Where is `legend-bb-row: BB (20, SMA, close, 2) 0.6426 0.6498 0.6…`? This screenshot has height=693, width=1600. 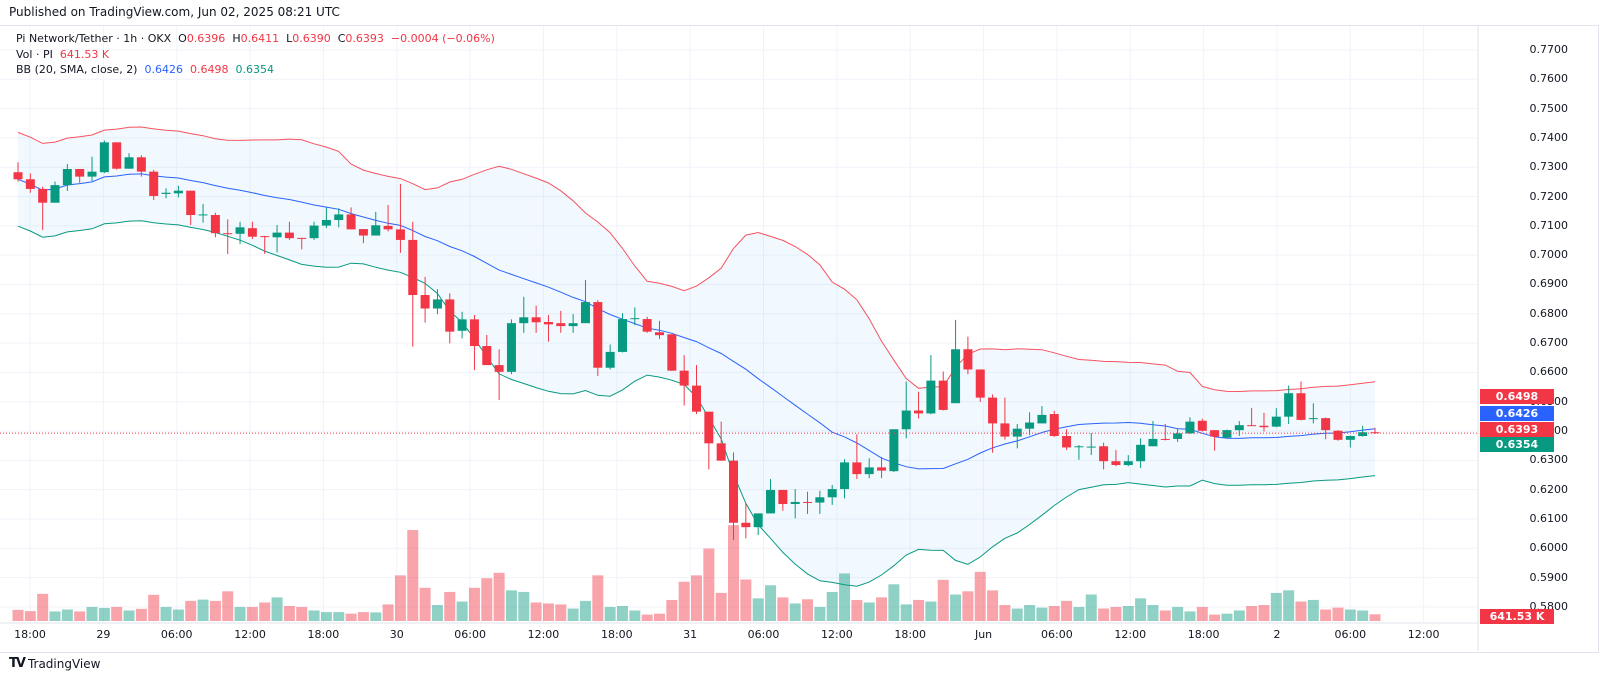 legend-bb-row: BB (20, SMA, close, 2) 0.6426 0.6498 0.6… is located at coordinates (255, 70).